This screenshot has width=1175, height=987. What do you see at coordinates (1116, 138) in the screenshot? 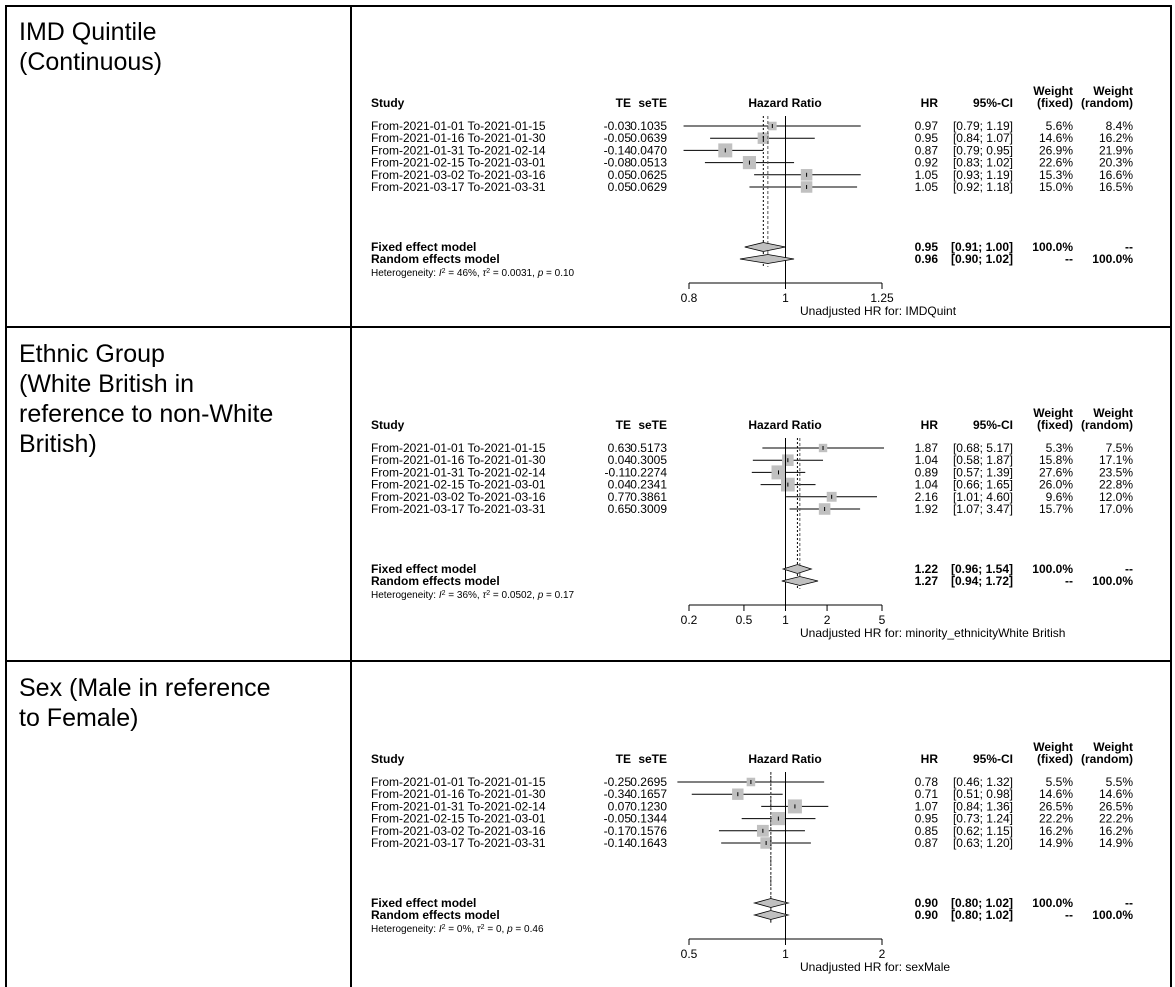
I see `study-weight-random: 16.2%` at bounding box center [1116, 138].